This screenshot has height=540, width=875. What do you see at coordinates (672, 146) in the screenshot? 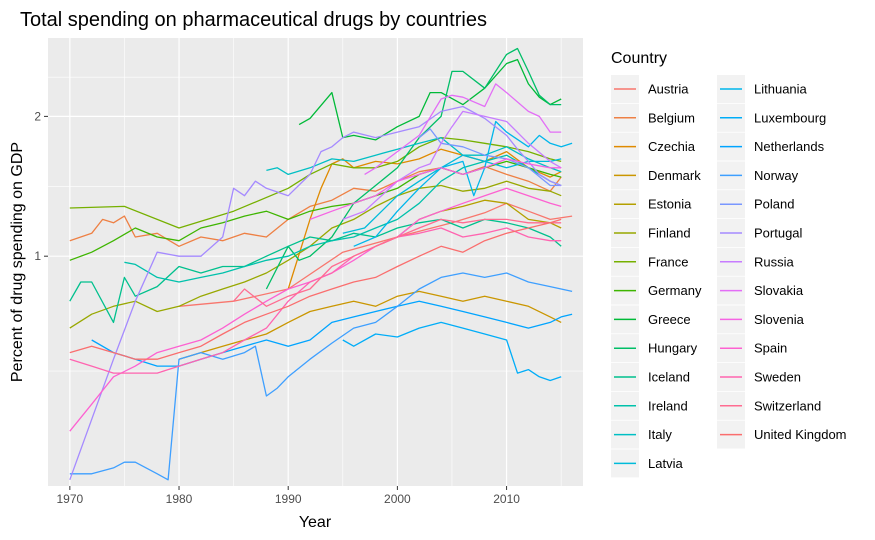
I see `legend-label: Czechia` at bounding box center [672, 146].